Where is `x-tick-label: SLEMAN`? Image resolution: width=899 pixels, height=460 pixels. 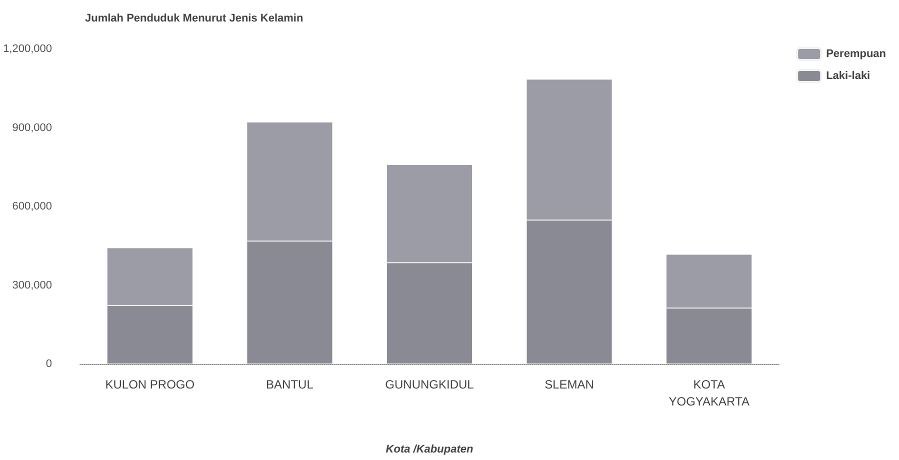 x-tick-label: SLEMAN is located at coordinates (569, 385).